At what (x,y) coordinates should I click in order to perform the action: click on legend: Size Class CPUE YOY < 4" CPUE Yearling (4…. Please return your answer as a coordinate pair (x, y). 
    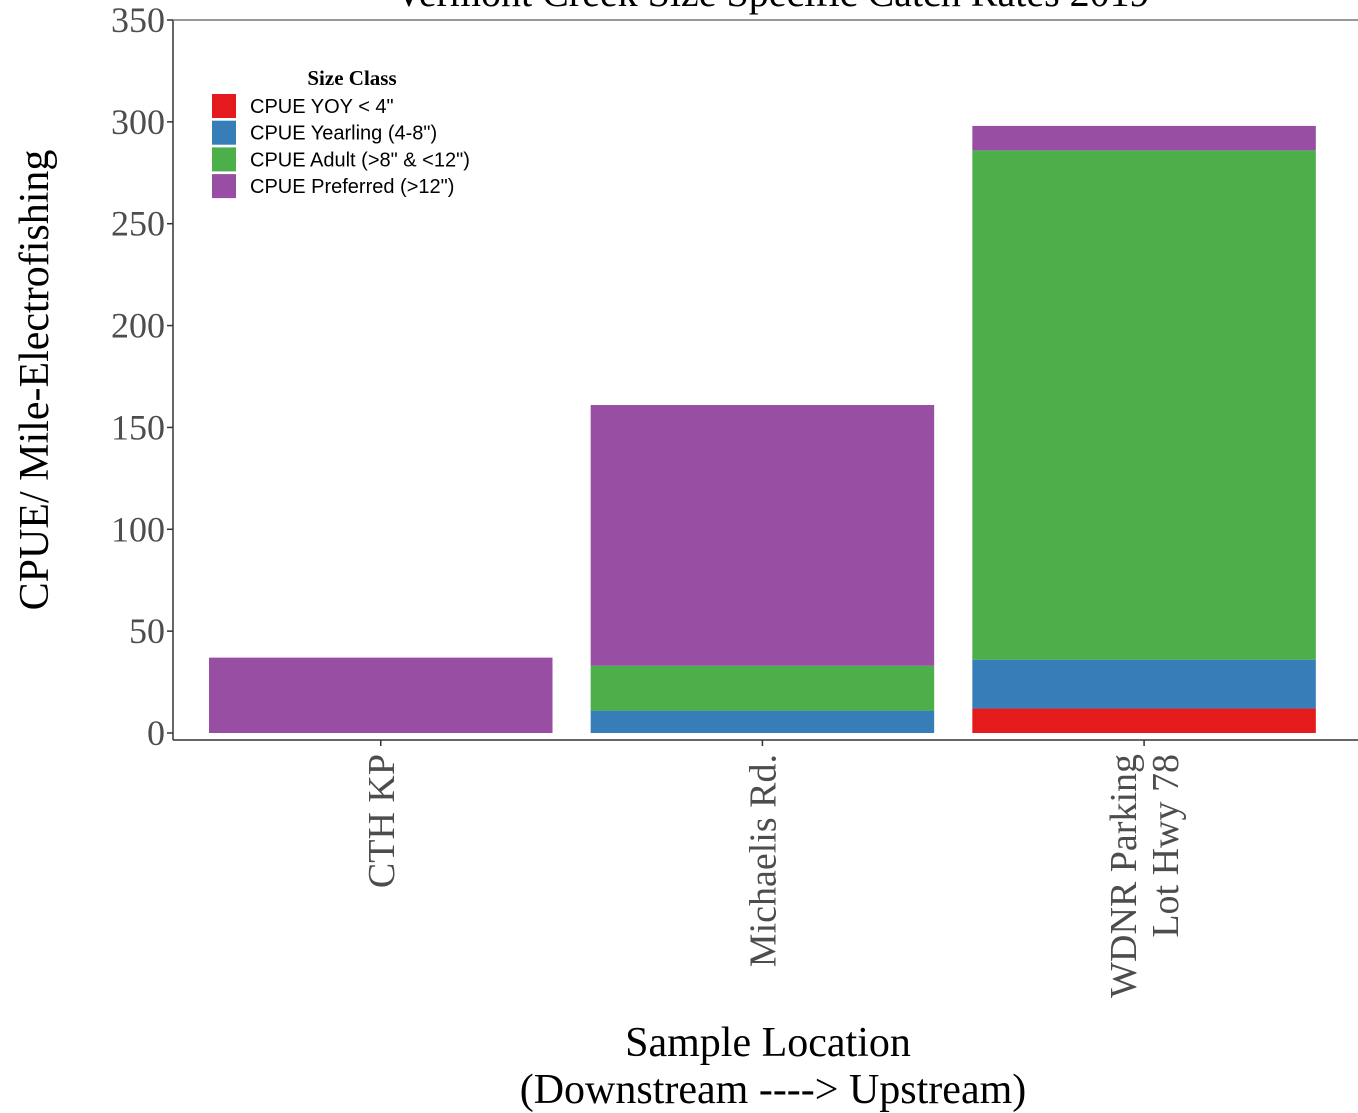
    Looking at the image, I should click on (341, 132).